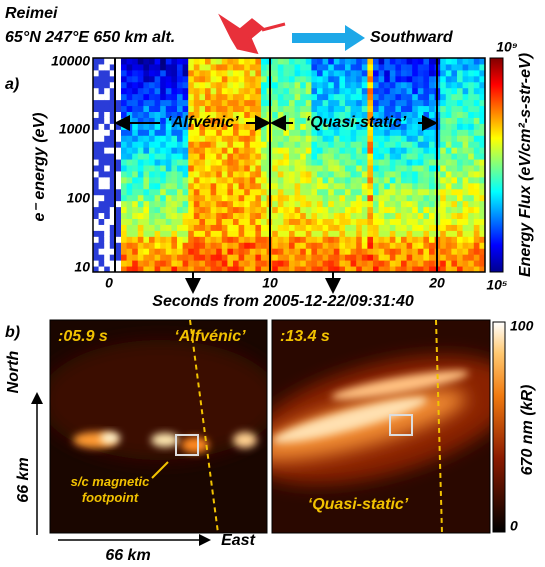 The image size is (545, 567). What do you see at coordinates (328, 38) in the screenshot?
I see `direction-arrow` at bounding box center [328, 38].